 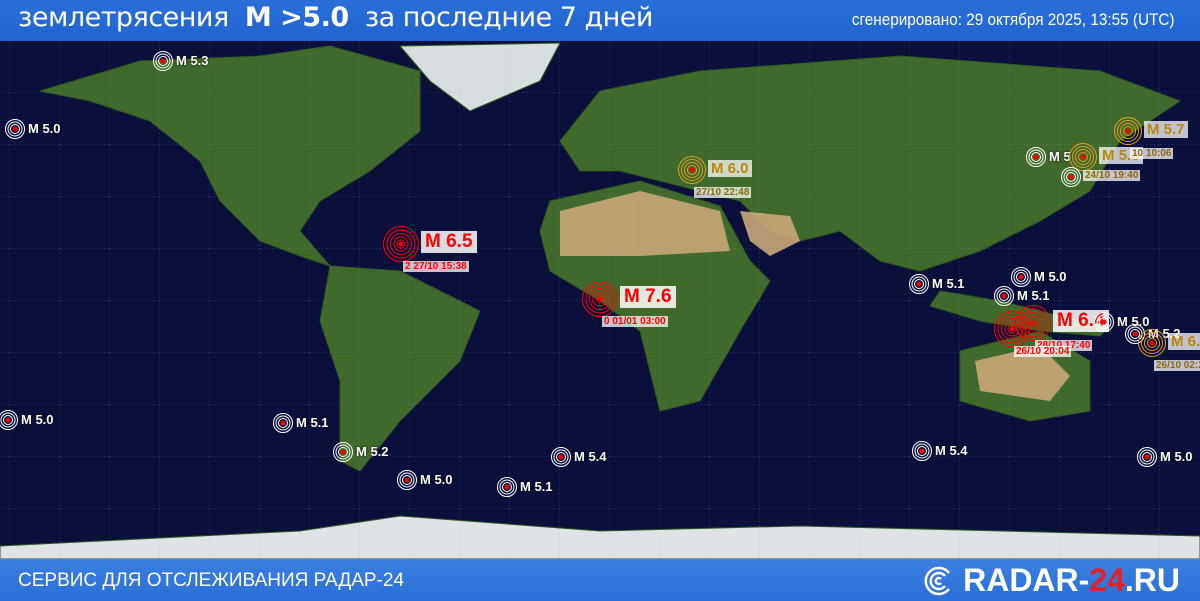 What do you see at coordinates (372, 451) in the screenshot?
I see `magnitude-label: M 5.2` at bounding box center [372, 451].